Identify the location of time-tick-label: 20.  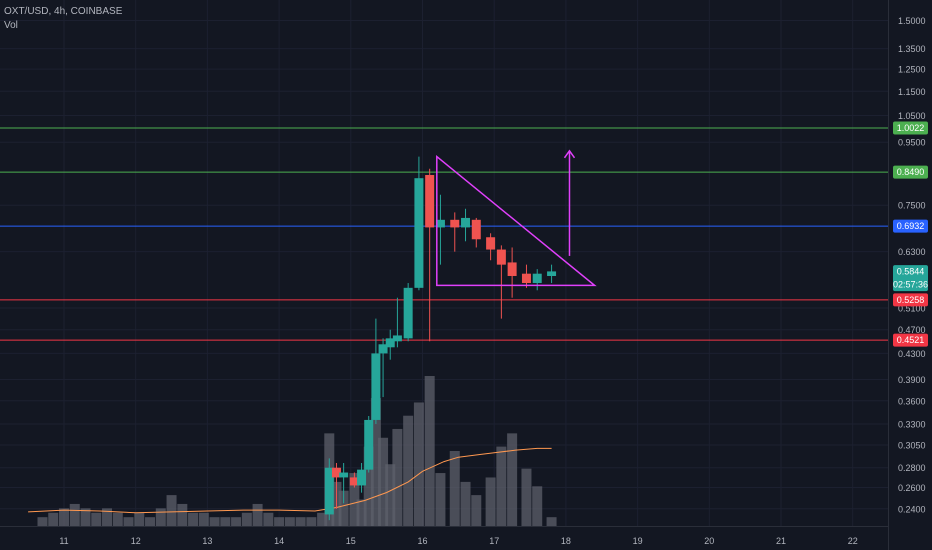
(709, 541).